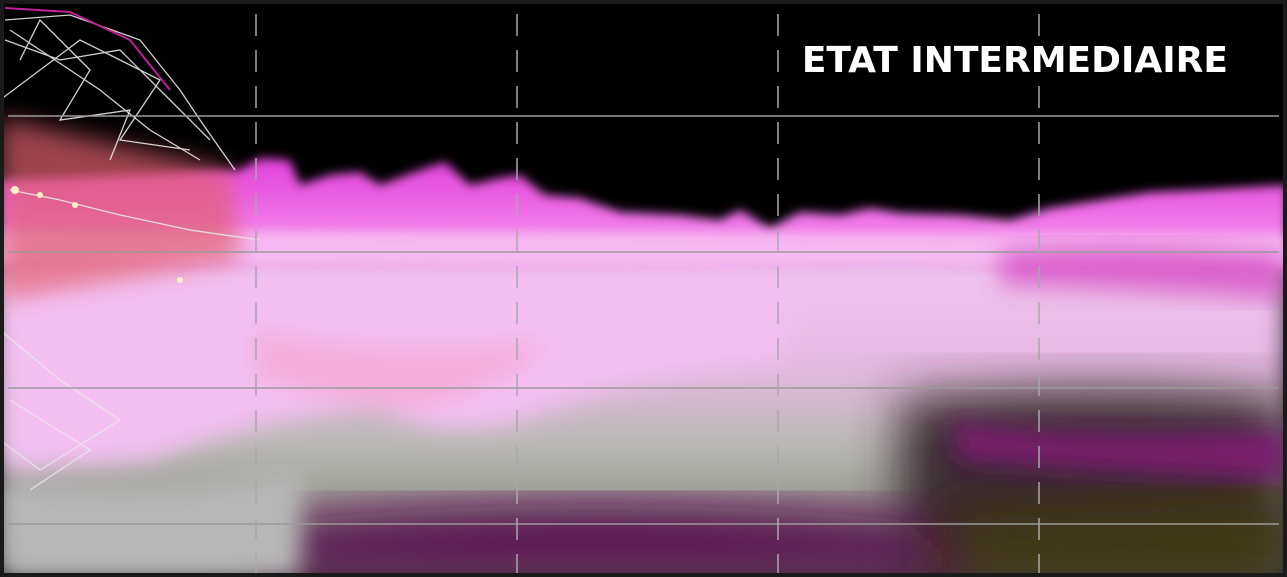 The width and height of the screenshot is (1287, 577). What do you see at coordinates (1015, 60) in the screenshot?
I see `title: ETAT INTERMEDIAIRE` at bounding box center [1015, 60].